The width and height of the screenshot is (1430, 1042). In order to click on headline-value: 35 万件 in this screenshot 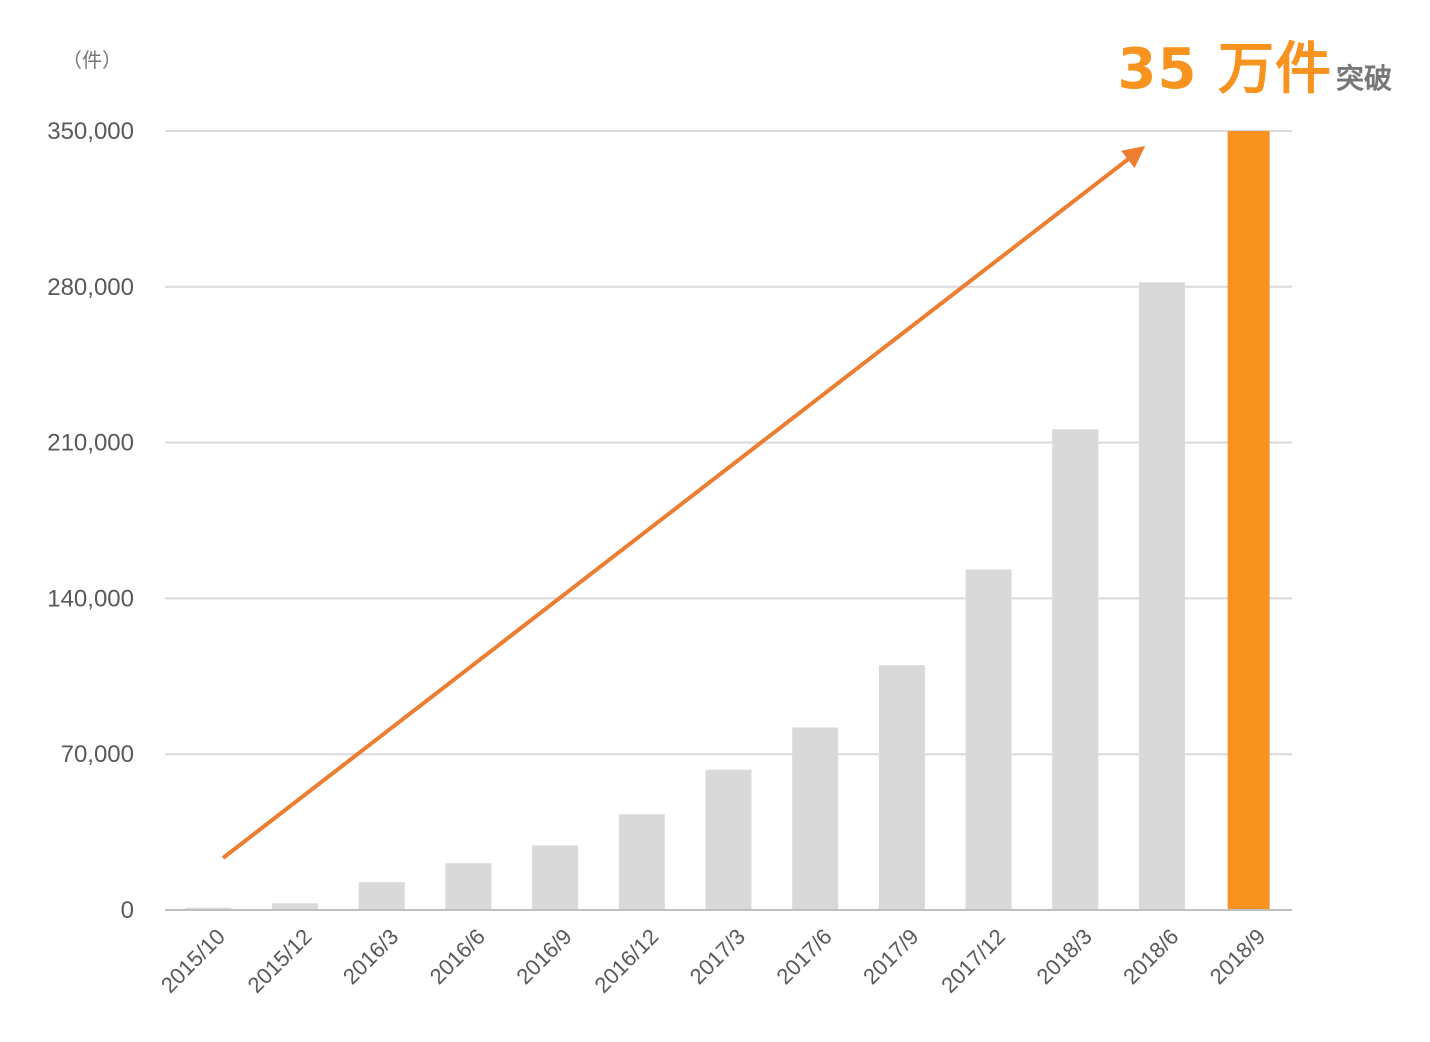, I will do `click(1224, 69)`.